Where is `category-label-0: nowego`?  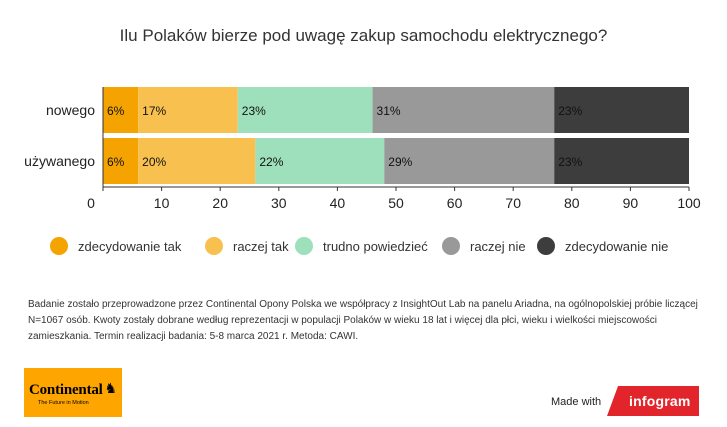
category-label-0: nowego is located at coordinates (70, 110).